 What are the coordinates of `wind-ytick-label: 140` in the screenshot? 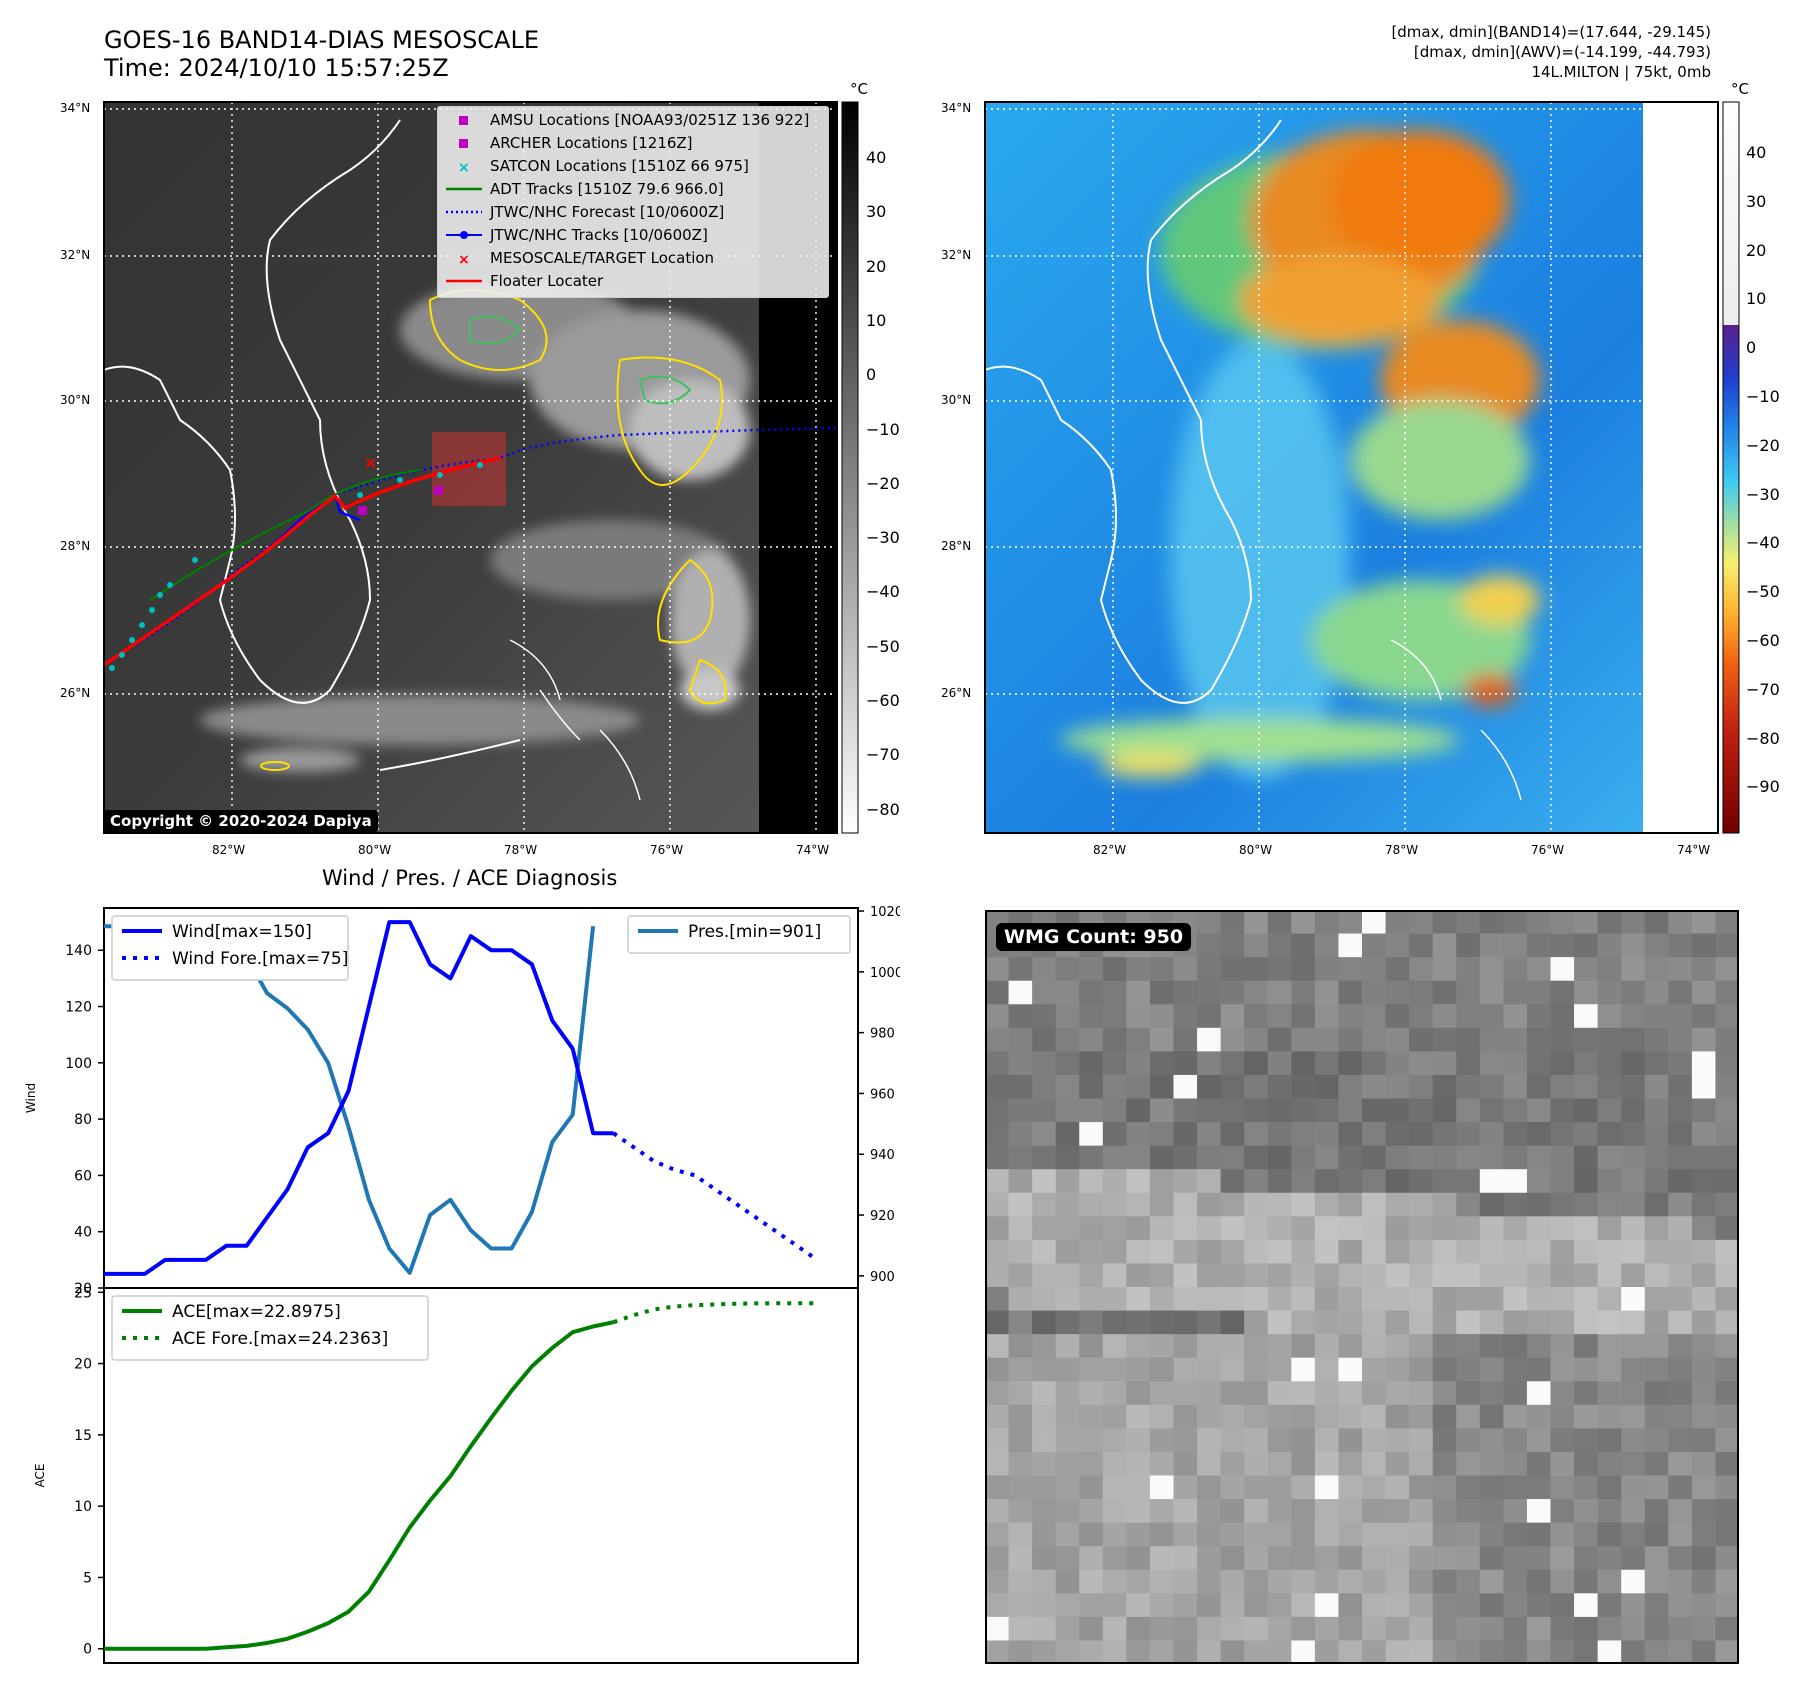 It's located at (78, 951).